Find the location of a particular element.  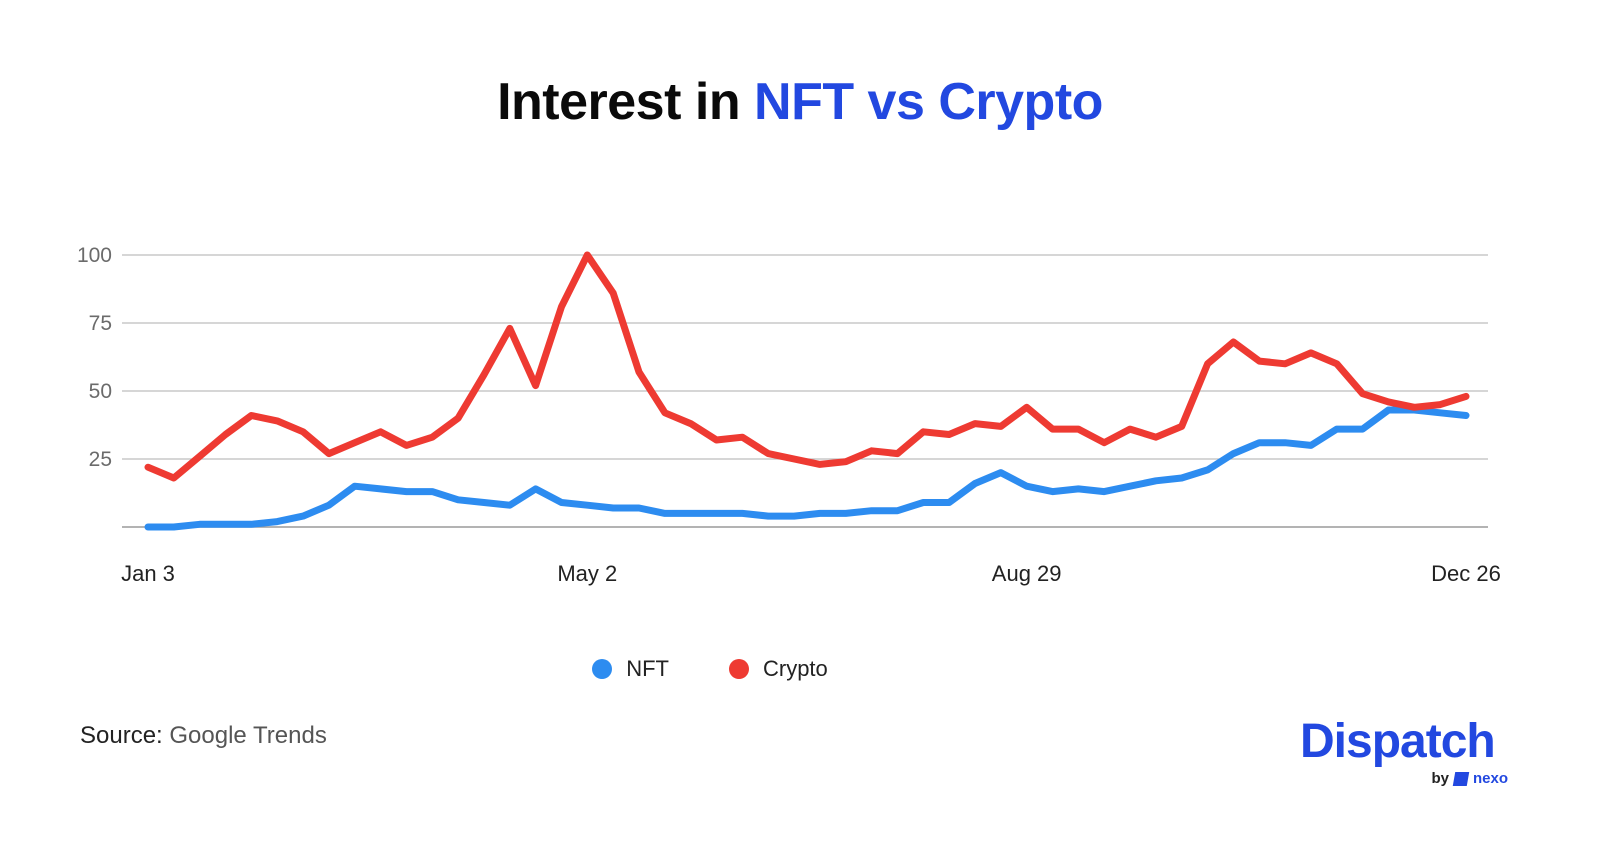

legend-dot-crypto is located at coordinates (738, 669).